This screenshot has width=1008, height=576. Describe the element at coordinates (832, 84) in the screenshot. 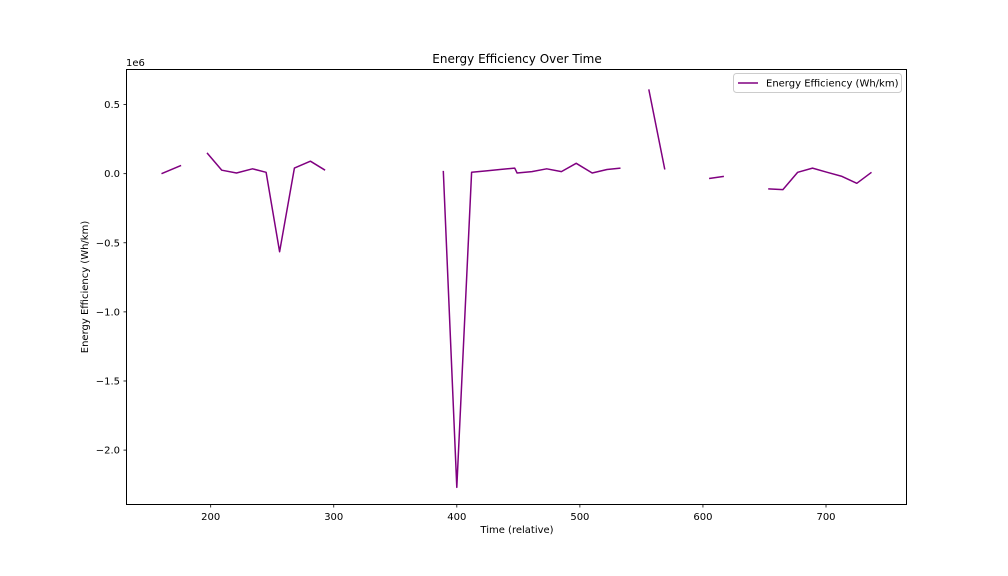

I see `legend-entry-label: Energy Efficiency (Wh/km)` at that location.